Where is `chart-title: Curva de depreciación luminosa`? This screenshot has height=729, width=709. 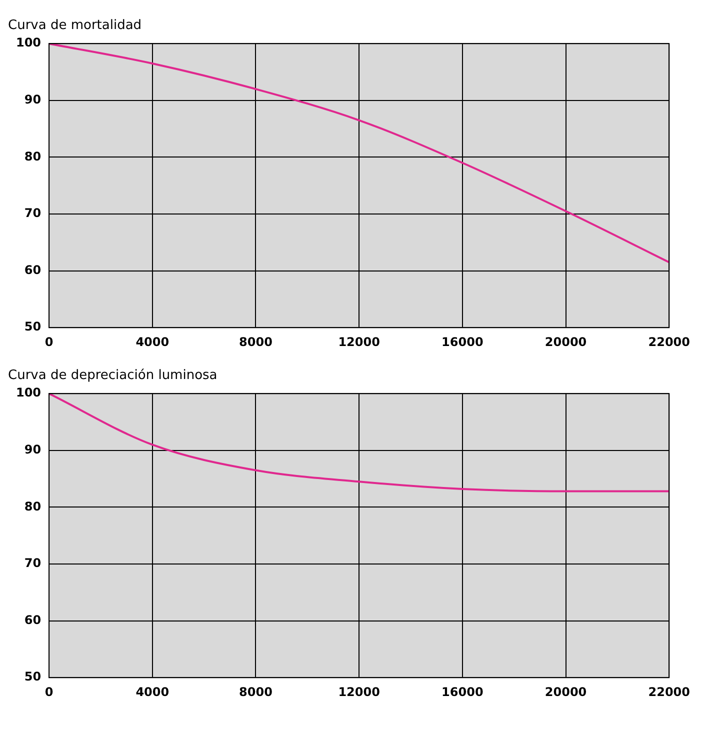 chart-title: Curva de depreciación luminosa is located at coordinates (113, 376).